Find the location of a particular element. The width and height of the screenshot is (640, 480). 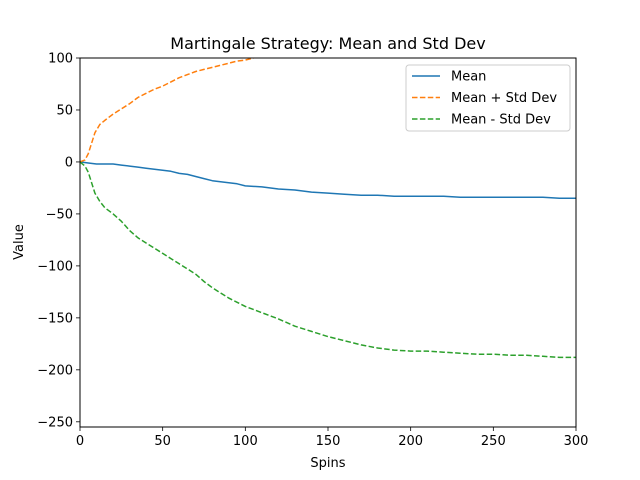

x-tick-label: 300 is located at coordinates (576, 441).